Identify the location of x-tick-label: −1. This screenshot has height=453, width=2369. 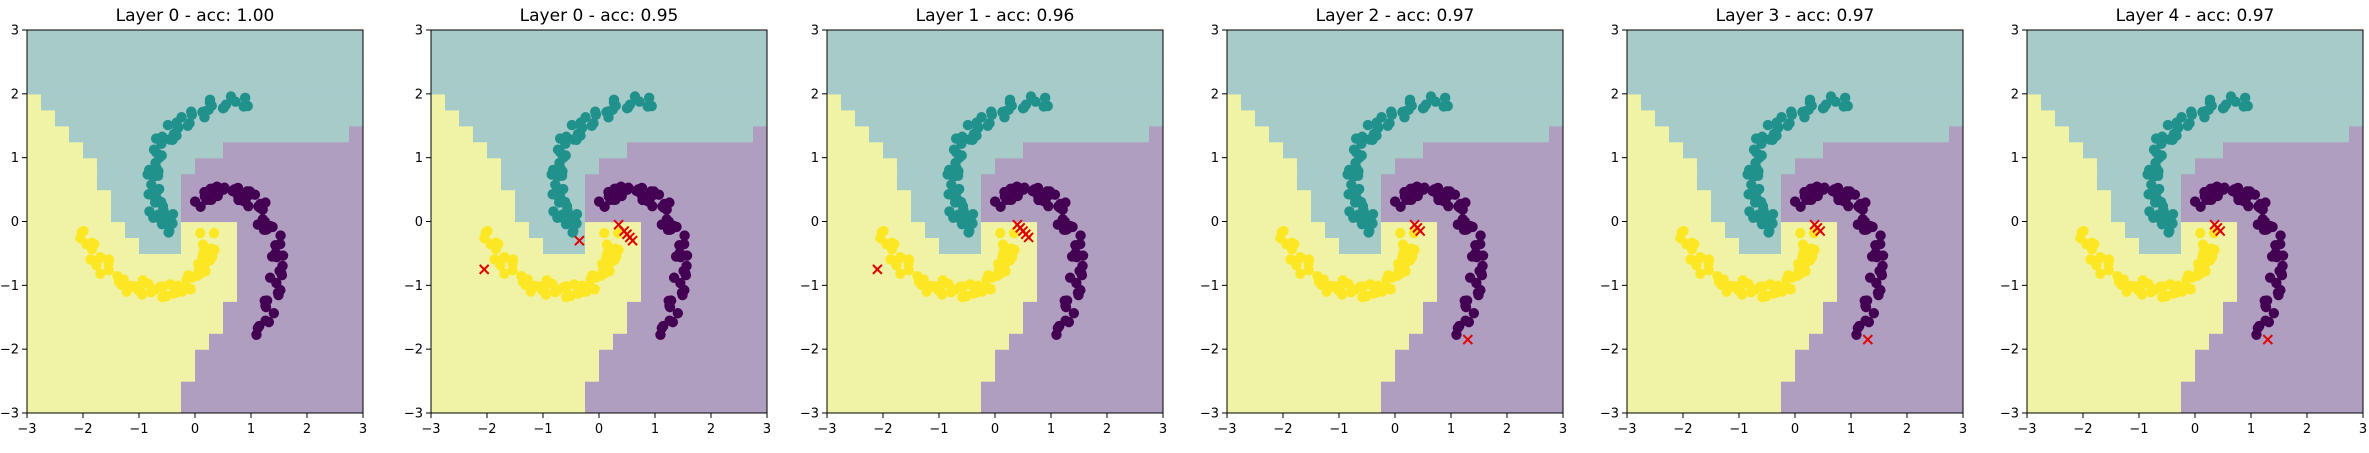
(1338, 429).